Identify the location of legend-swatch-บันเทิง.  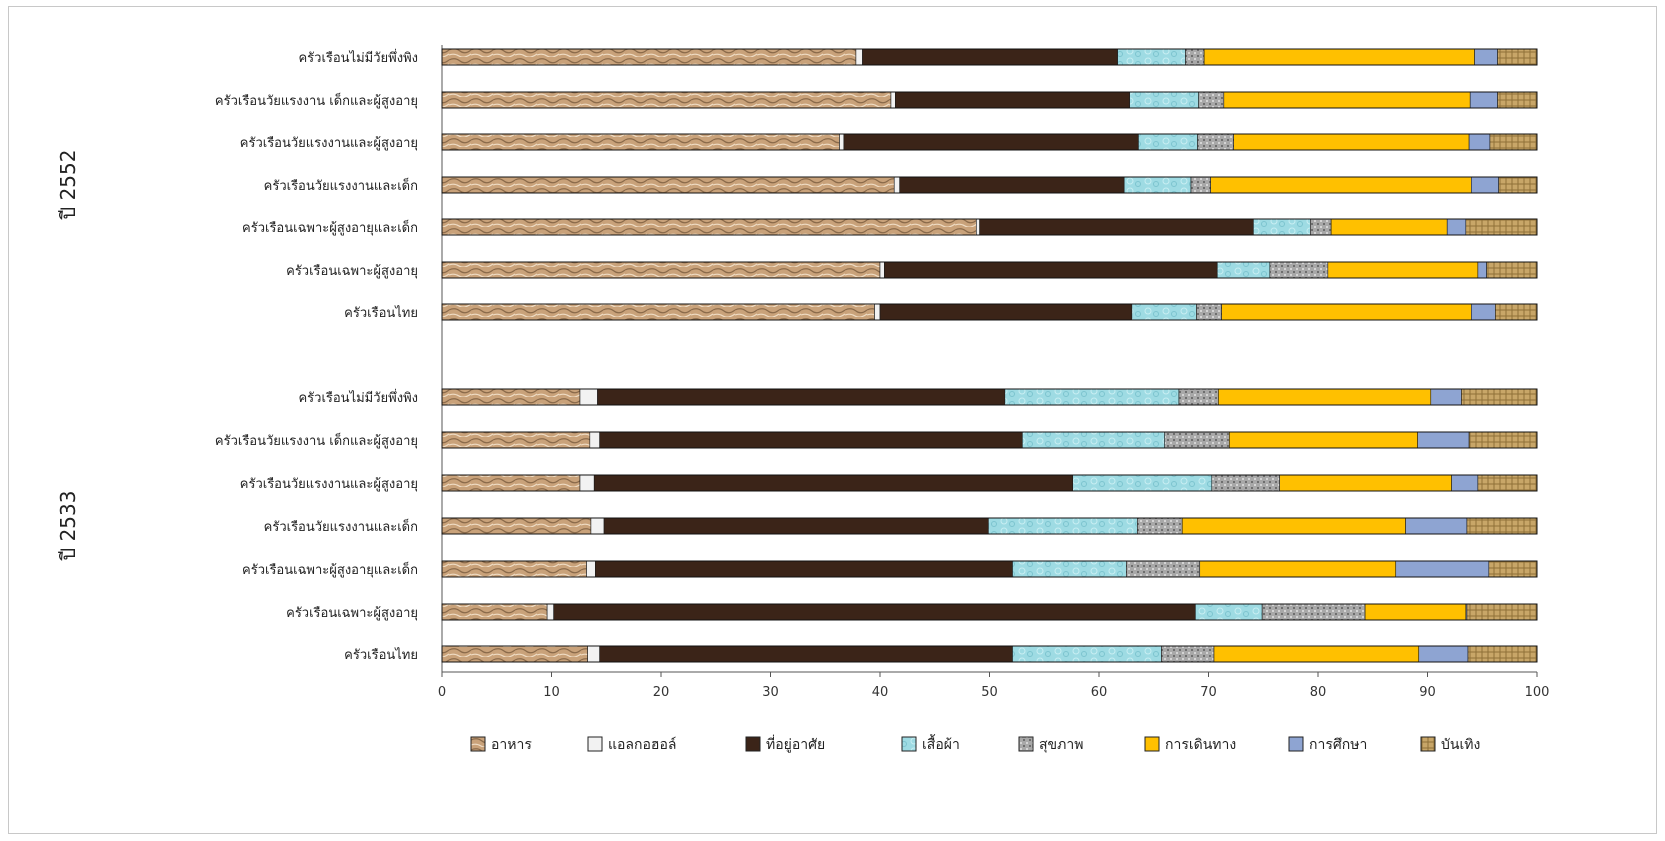
(1428, 744).